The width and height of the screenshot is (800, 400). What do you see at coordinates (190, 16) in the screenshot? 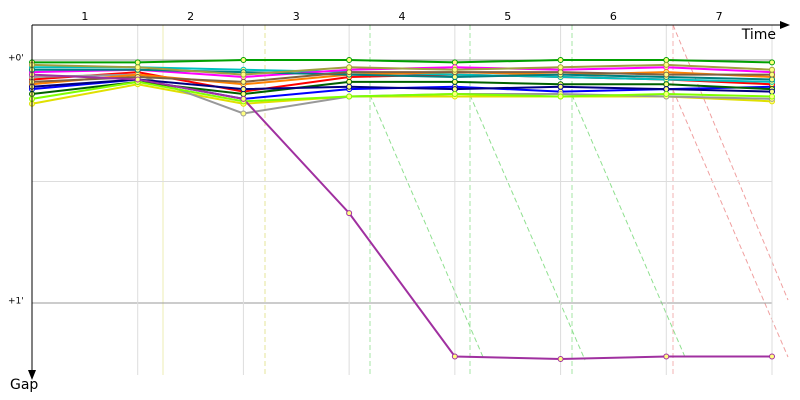
I see `lap-label: 2` at bounding box center [190, 16].